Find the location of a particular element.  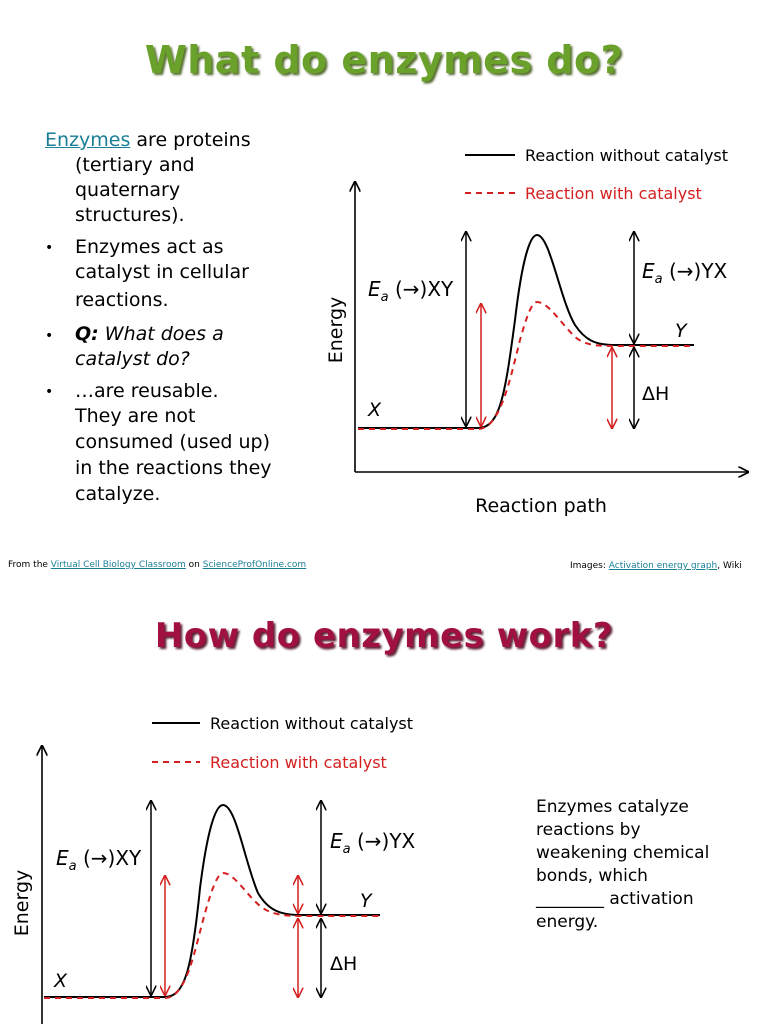

intro-line-3: quaternary is located at coordinates (128, 190).